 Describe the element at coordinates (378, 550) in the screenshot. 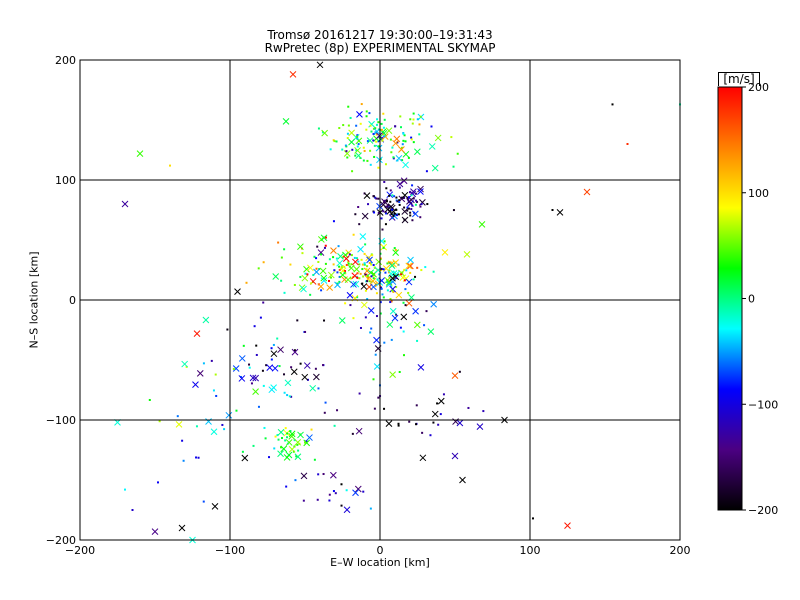

I see `x-axis-ticks: −200 −100 0 100 200` at that location.